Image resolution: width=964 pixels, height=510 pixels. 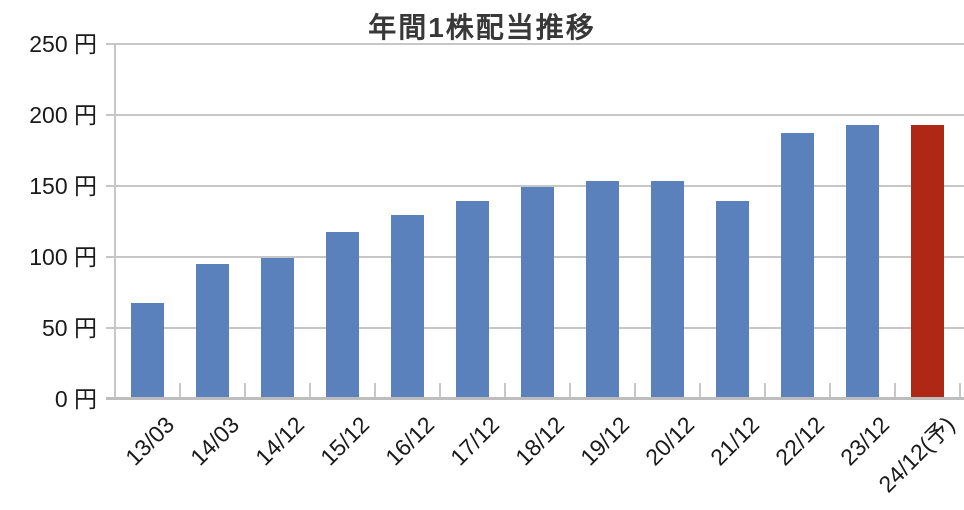 I want to click on x-axis-tick-label: 14/12, so click(x=280, y=441).